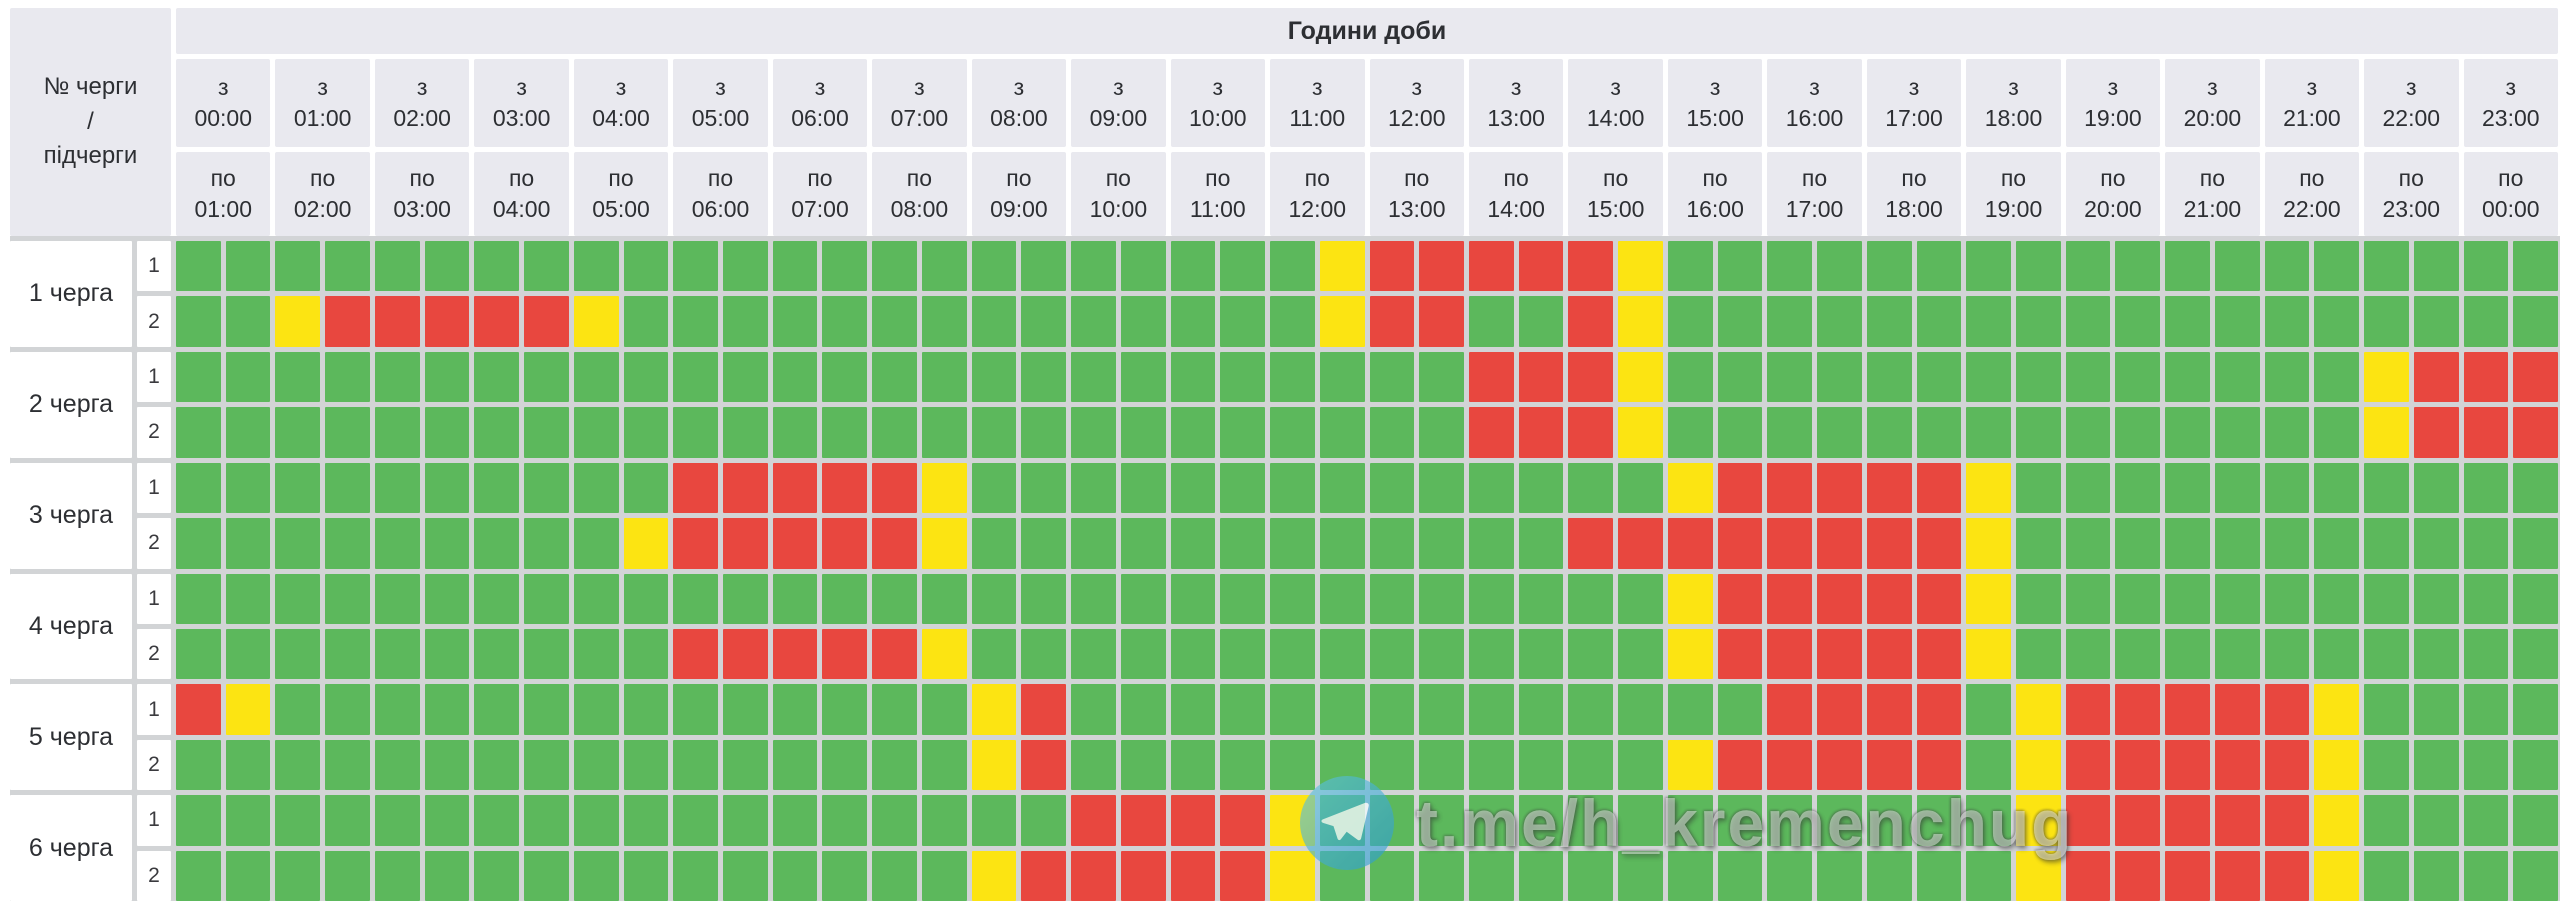 This screenshot has height=907, width=2560. I want to click on queue-label: 6 черга, so click(71, 848).